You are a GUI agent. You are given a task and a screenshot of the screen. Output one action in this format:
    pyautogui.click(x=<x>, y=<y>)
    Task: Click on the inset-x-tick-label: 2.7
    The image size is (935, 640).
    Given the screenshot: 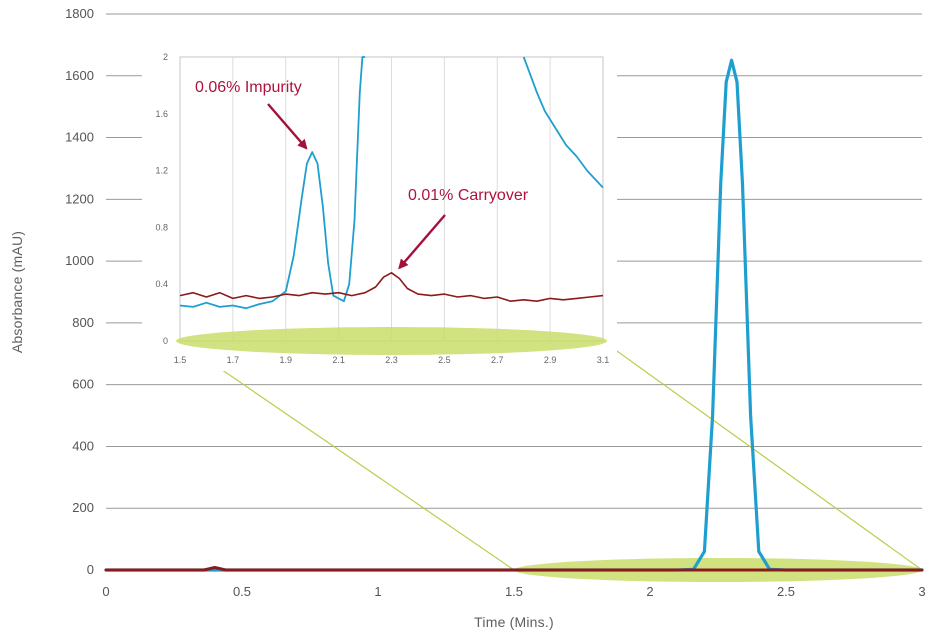 What is the action you would take?
    pyautogui.click(x=497, y=360)
    